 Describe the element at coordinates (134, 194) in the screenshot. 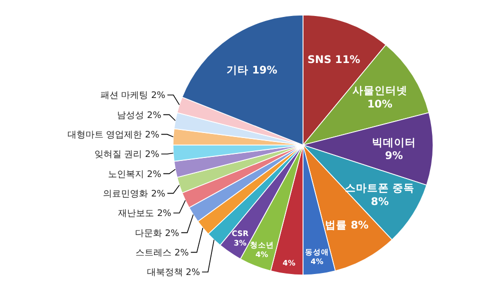

I see `slice-label: 의료민영화 2%` at that location.